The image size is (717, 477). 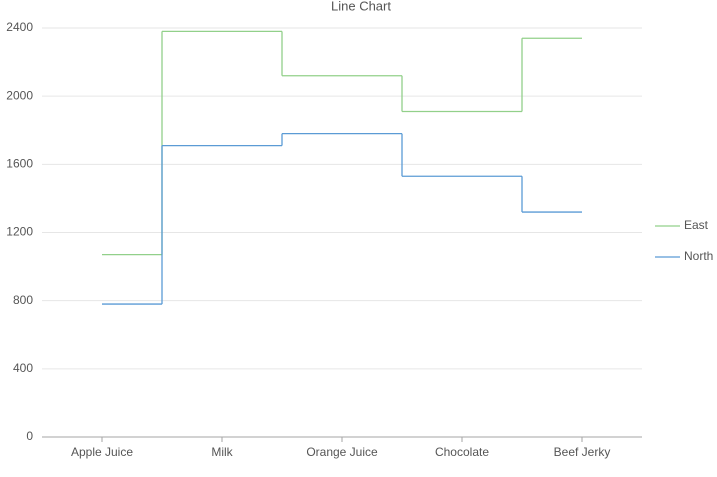 I want to click on x-tick-label: Milk, so click(x=222, y=452).